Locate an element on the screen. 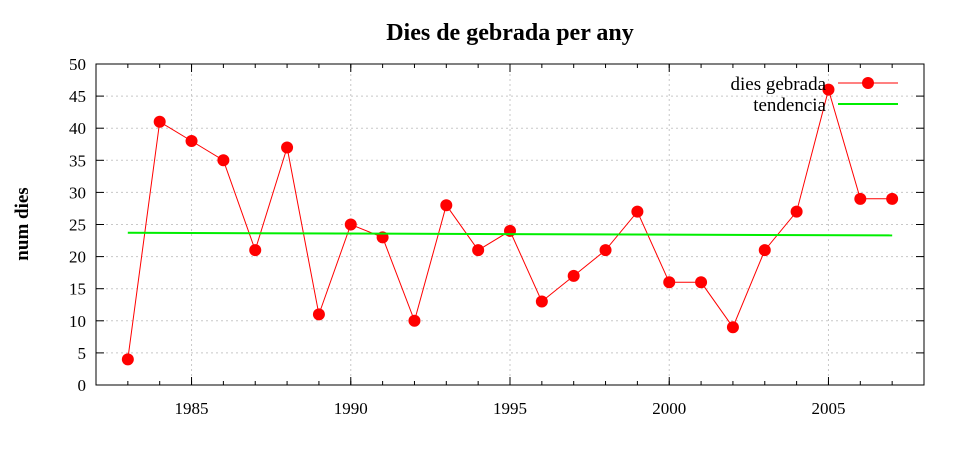  y-tick-label: 45 is located at coordinates (77, 96).